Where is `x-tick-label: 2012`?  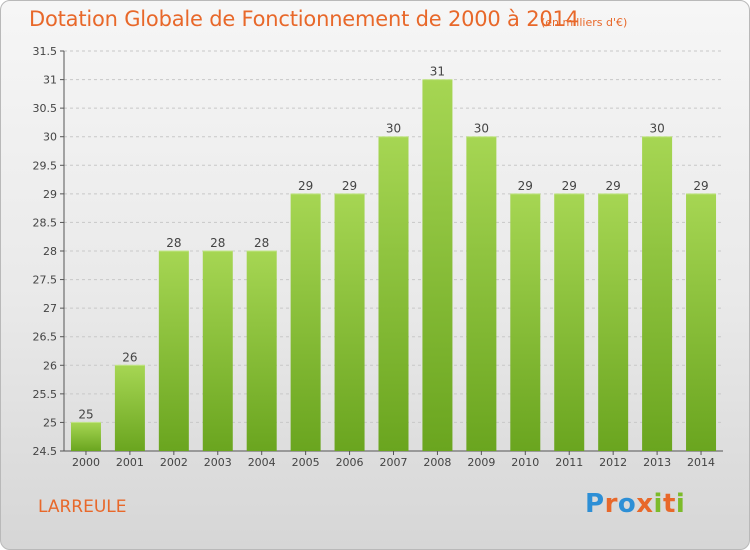
x-tick-label: 2012 is located at coordinates (613, 462).